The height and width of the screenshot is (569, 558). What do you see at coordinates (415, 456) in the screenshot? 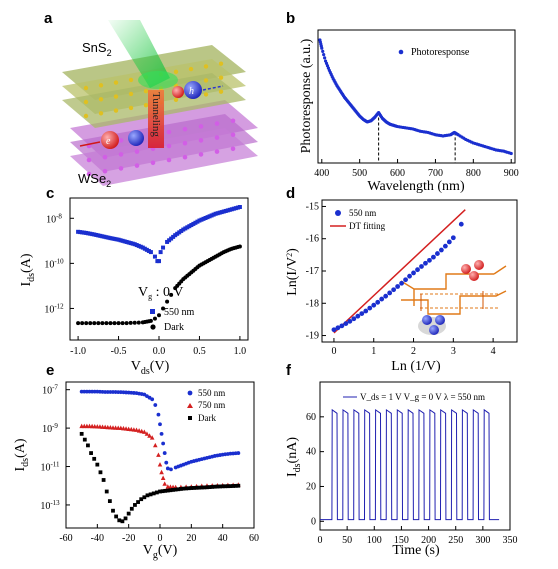
I see `chart-f-frame` at bounding box center [415, 456].